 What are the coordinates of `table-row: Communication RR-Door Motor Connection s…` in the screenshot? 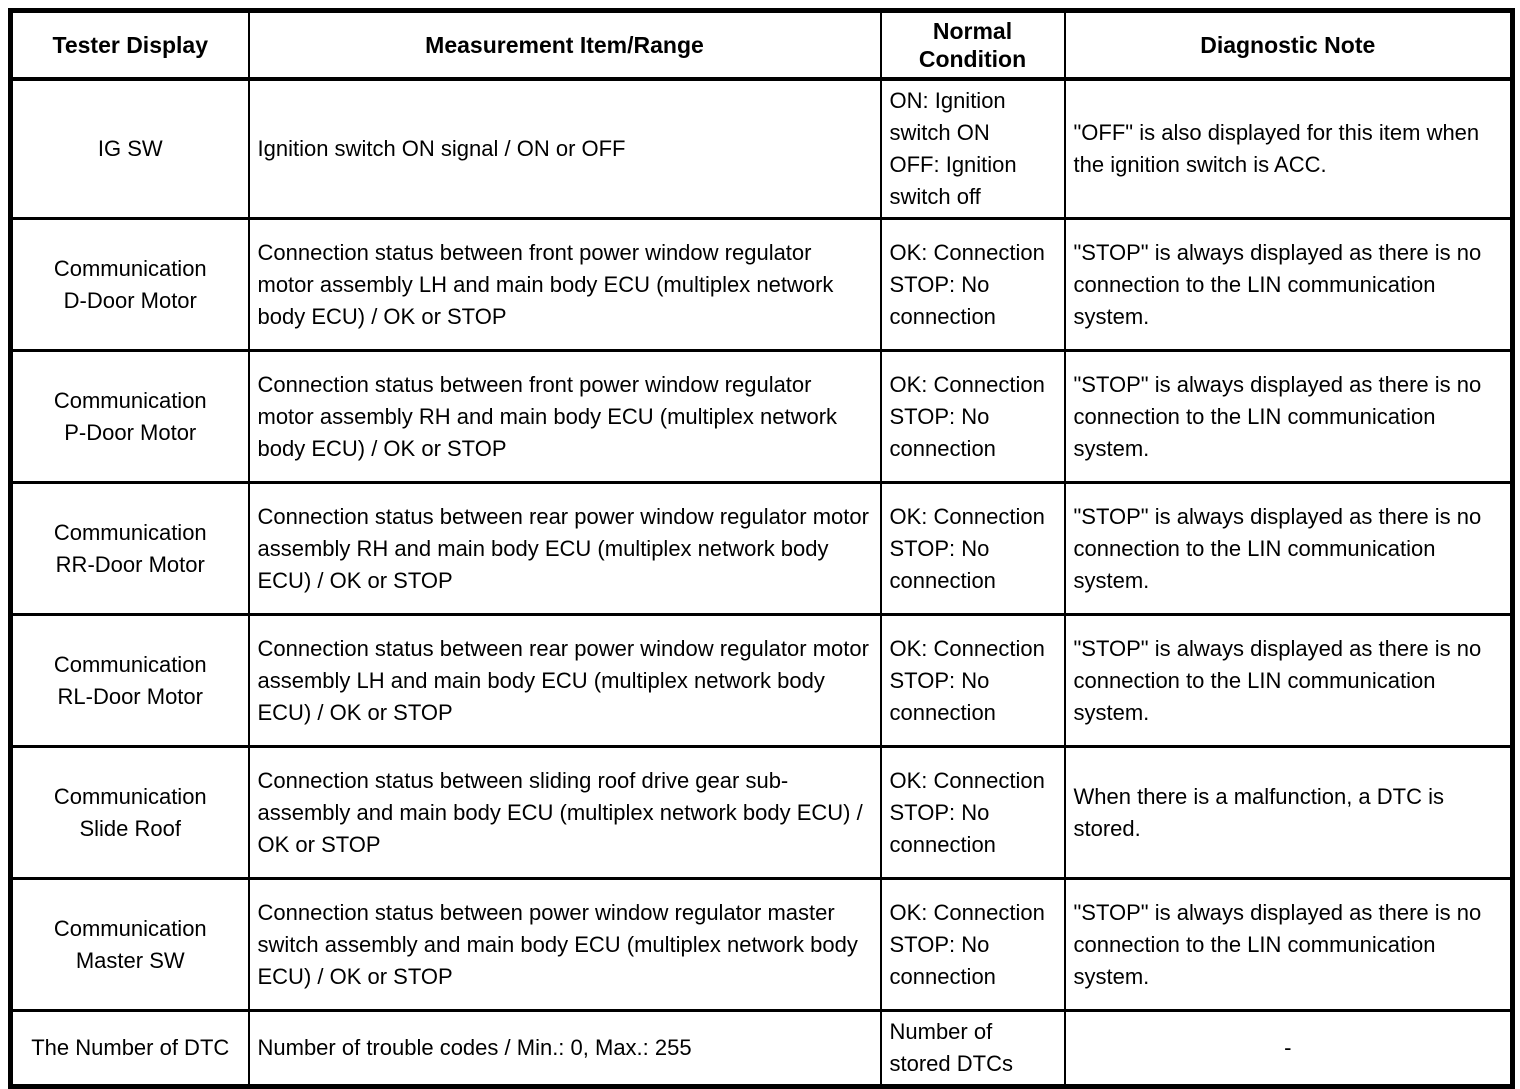 It's located at (761, 548).